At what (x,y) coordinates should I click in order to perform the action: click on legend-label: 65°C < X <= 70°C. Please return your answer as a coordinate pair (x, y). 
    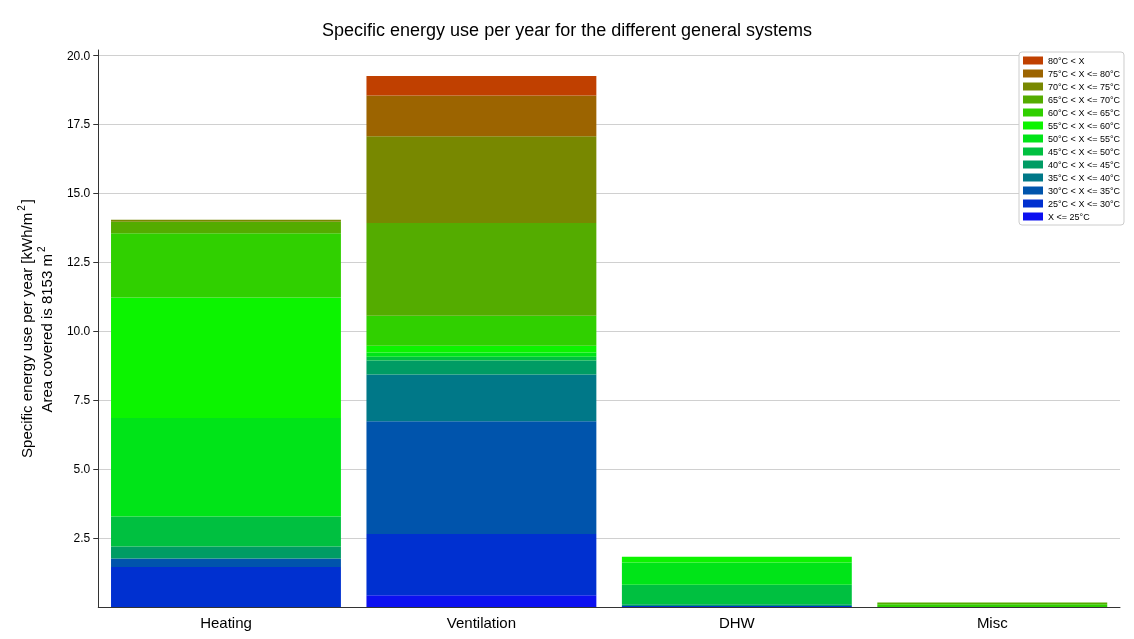
    Looking at the image, I should click on (1084, 99).